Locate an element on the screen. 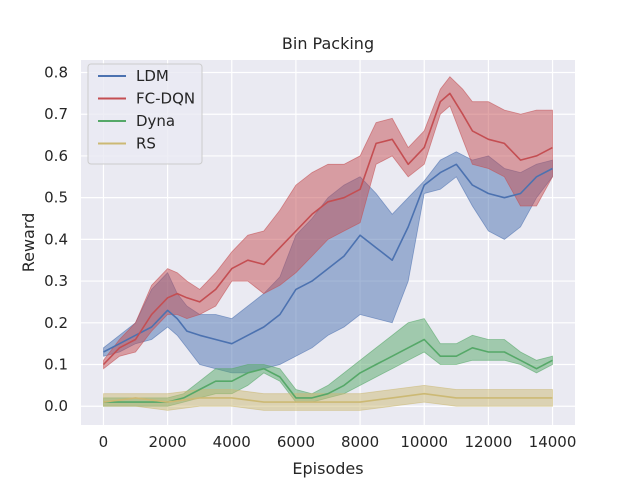 The height and width of the screenshot is (480, 640). legend-label-rs: RS is located at coordinates (146, 144).